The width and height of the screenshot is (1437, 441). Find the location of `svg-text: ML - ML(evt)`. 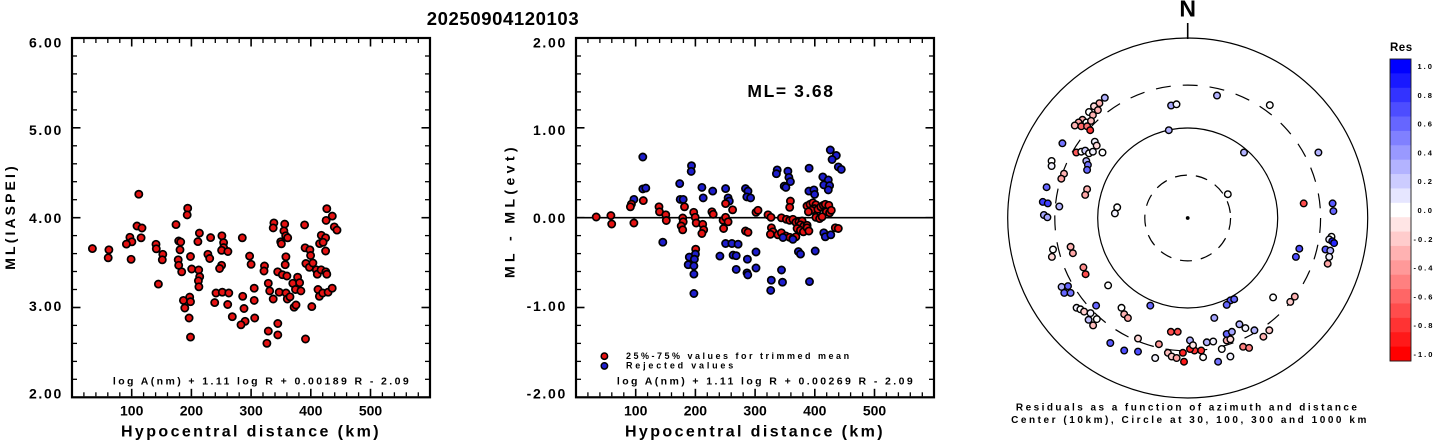

svg-text: ML - ML(evt) is located at coordinates (510, 210).